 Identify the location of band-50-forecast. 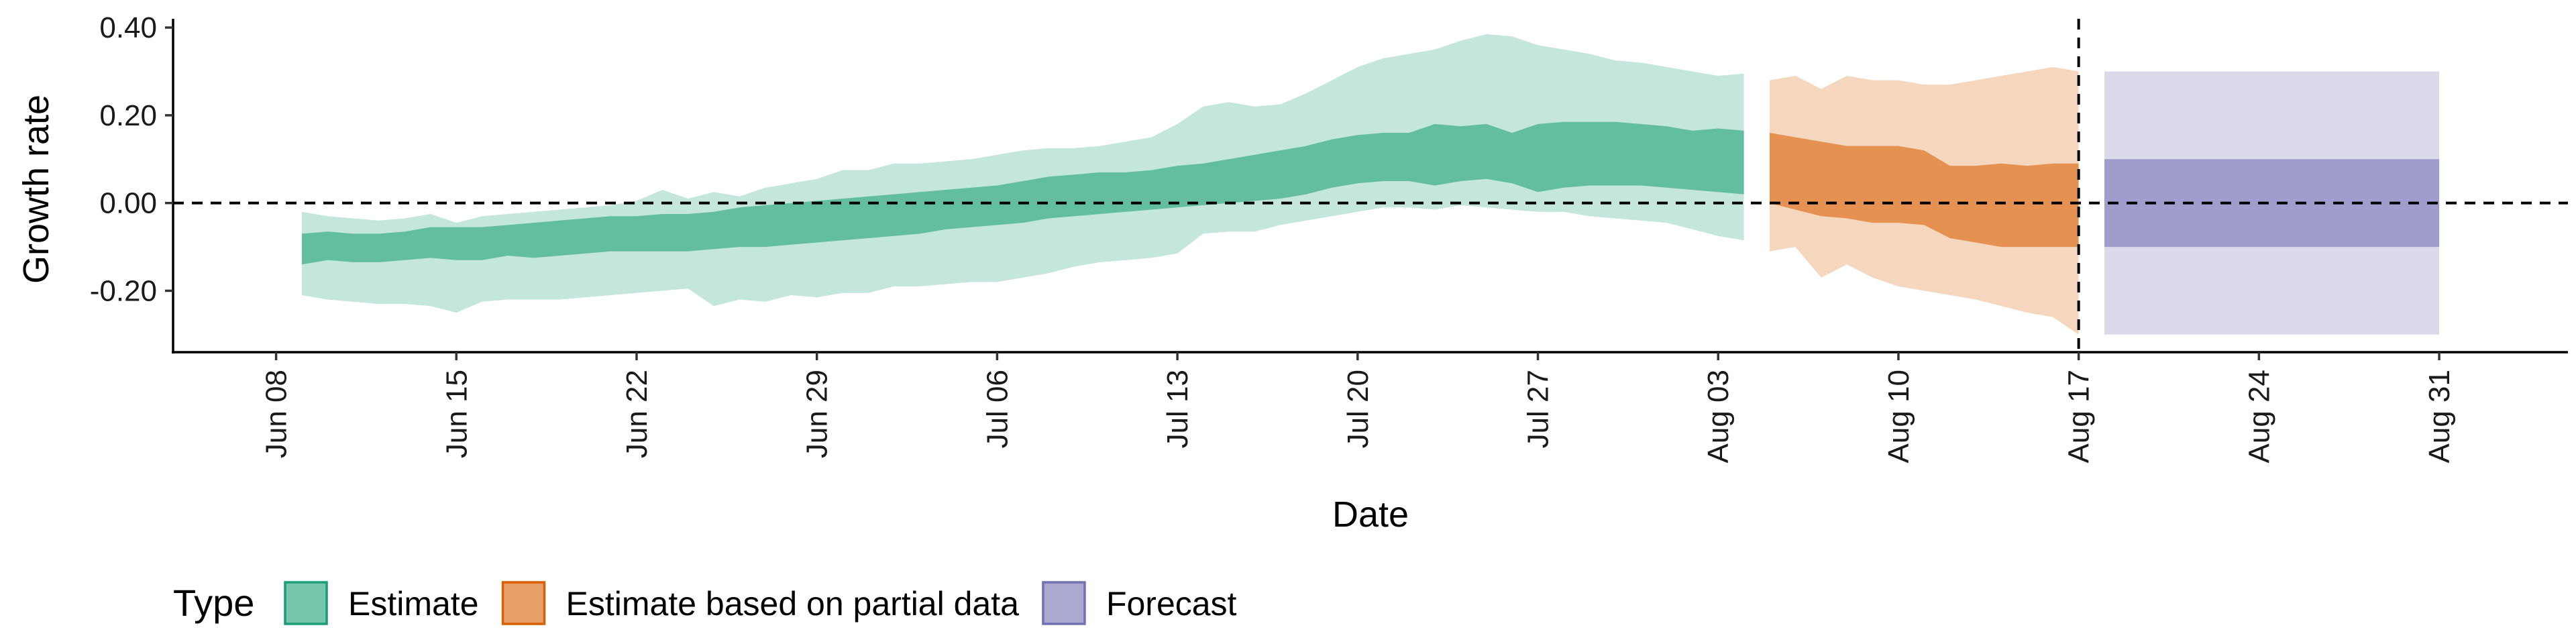
(2272, 203).